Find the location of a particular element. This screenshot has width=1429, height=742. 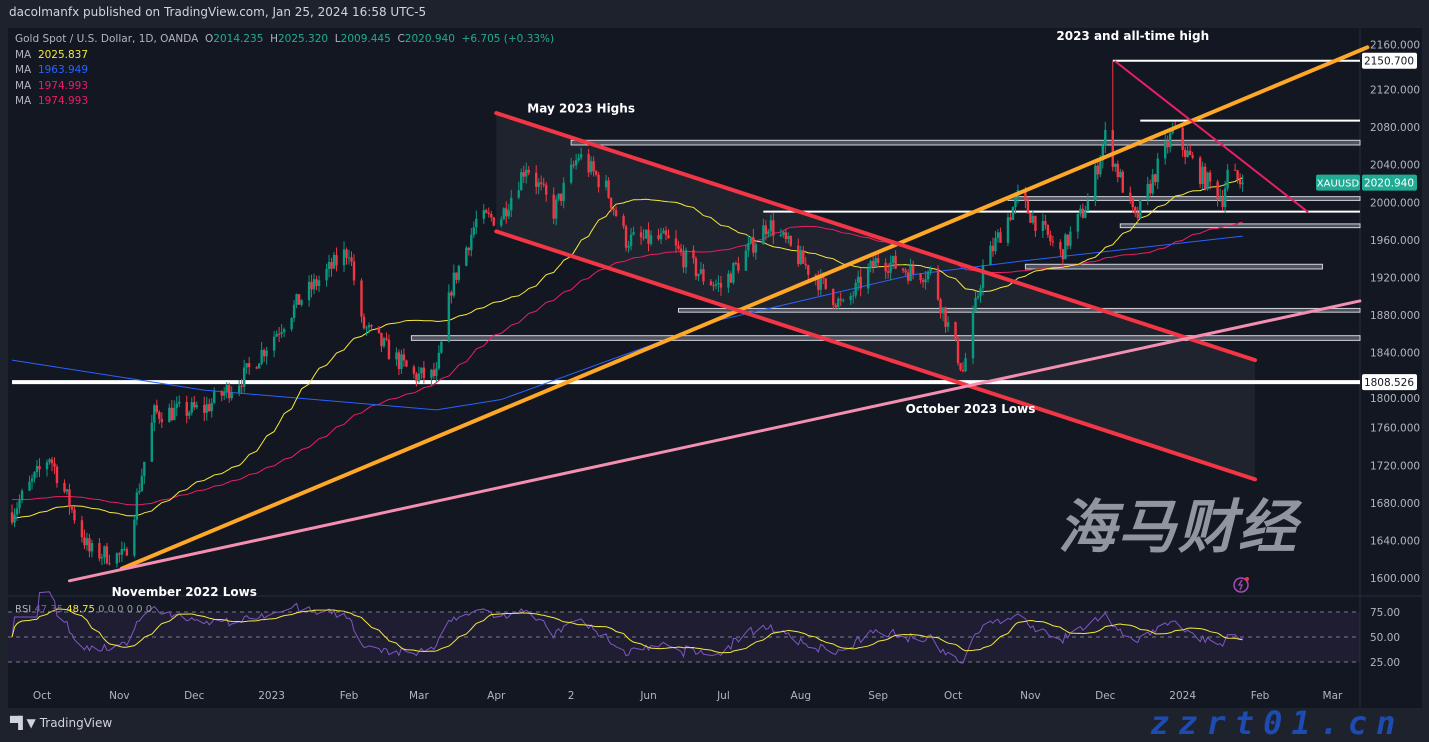

y-tick-label: 1800.000 is located at coordinates (1395, 399).